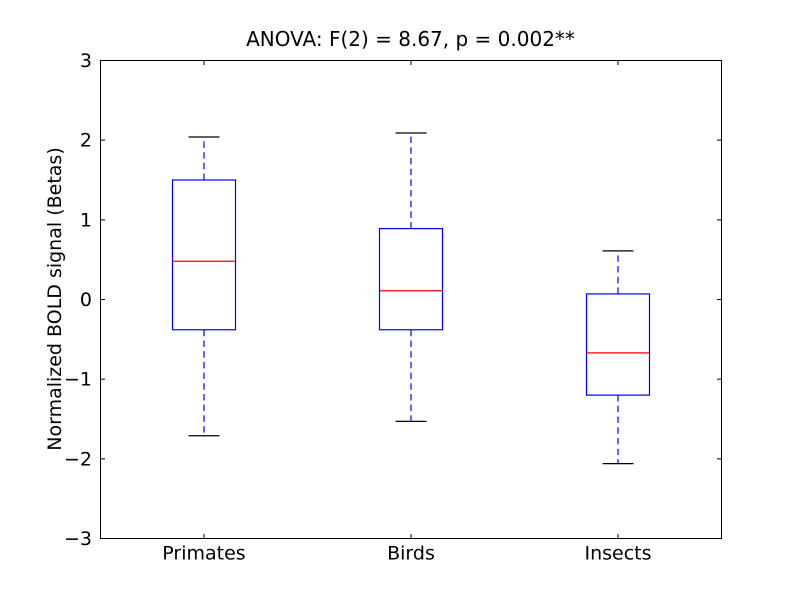  I want to click on x-tick-label-primates: Primates, so click(203, 554).